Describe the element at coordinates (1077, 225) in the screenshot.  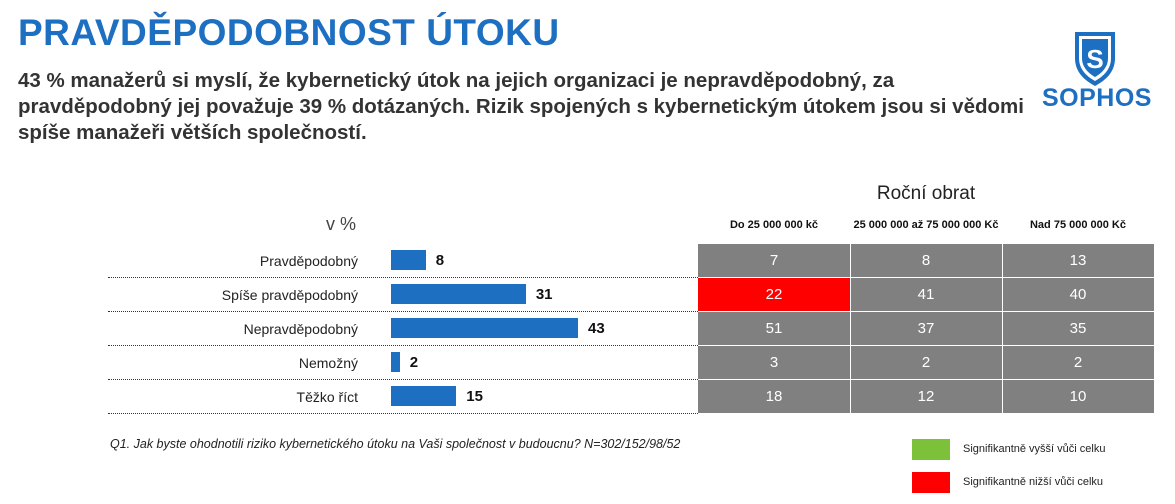
I see `table-column-header: Nad 75 000 000 Kč` at that location.